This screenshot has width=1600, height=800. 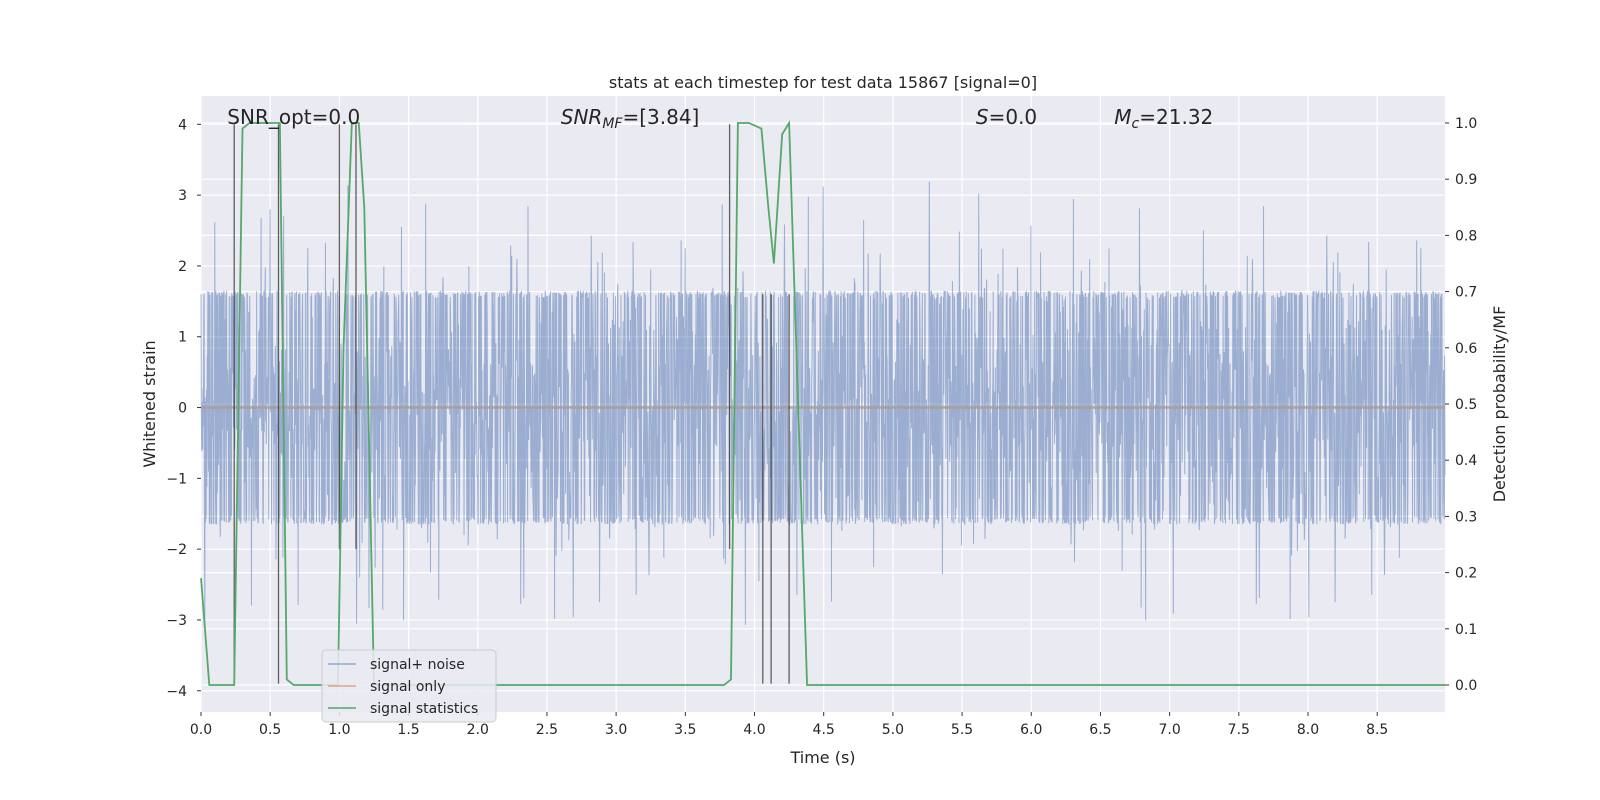 What do you see at coordinates (424, 709) in the screenshot?
I see `legend-label-signal-statistics: signal statistics` at bounding box center [424, 709].